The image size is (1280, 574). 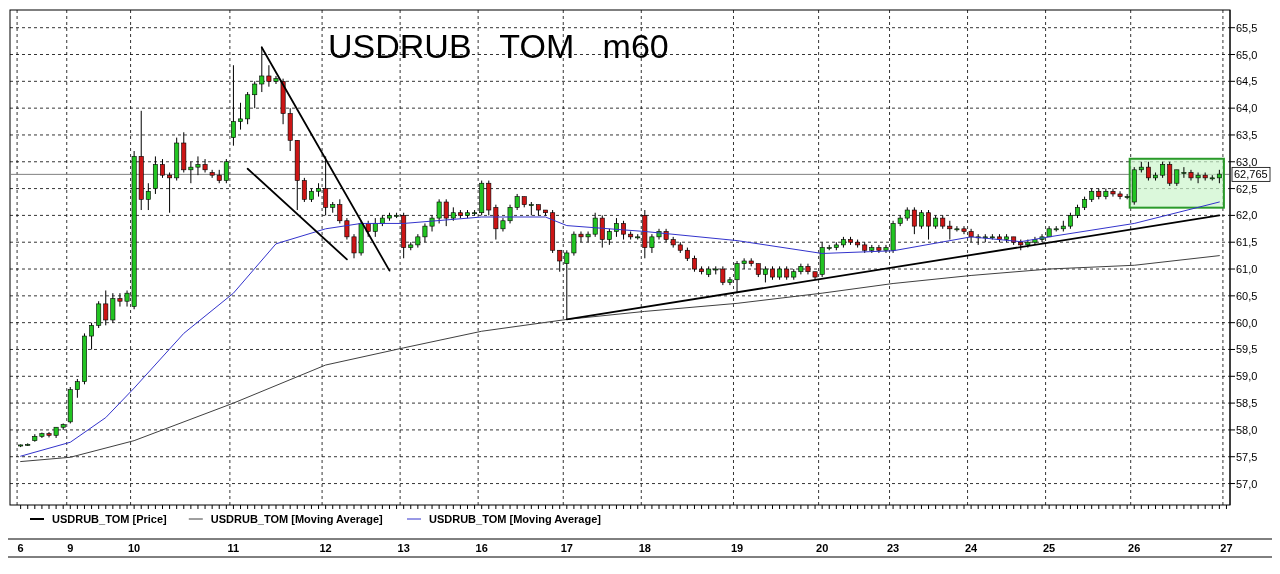 What do you see at coordinates (1247, 215) in the screenshot?
I see `y-tick-label: 62,0` at bounding box center [1247, 215].